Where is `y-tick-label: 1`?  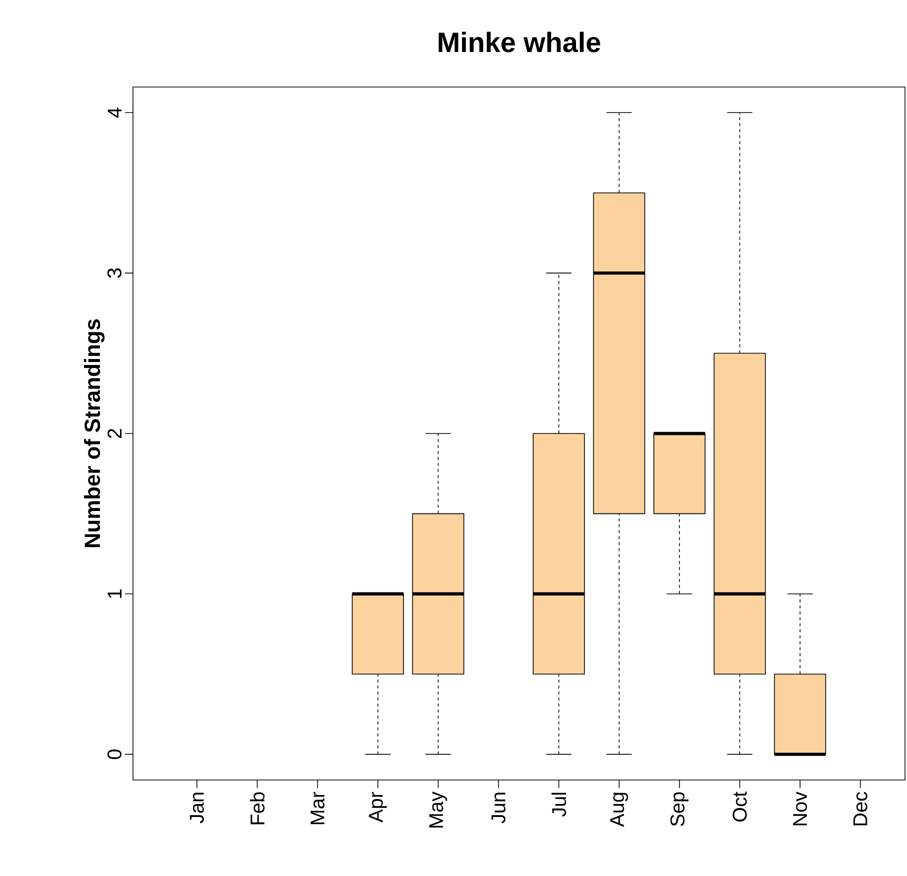 y-tick-label: 1 is located at coordinates (115, 593).